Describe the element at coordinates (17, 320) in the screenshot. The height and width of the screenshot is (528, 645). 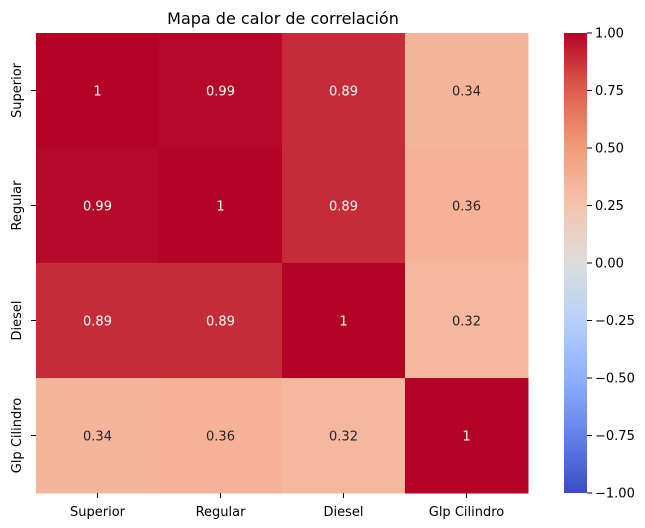
I see `y-tick-label: Diesel` at that location.